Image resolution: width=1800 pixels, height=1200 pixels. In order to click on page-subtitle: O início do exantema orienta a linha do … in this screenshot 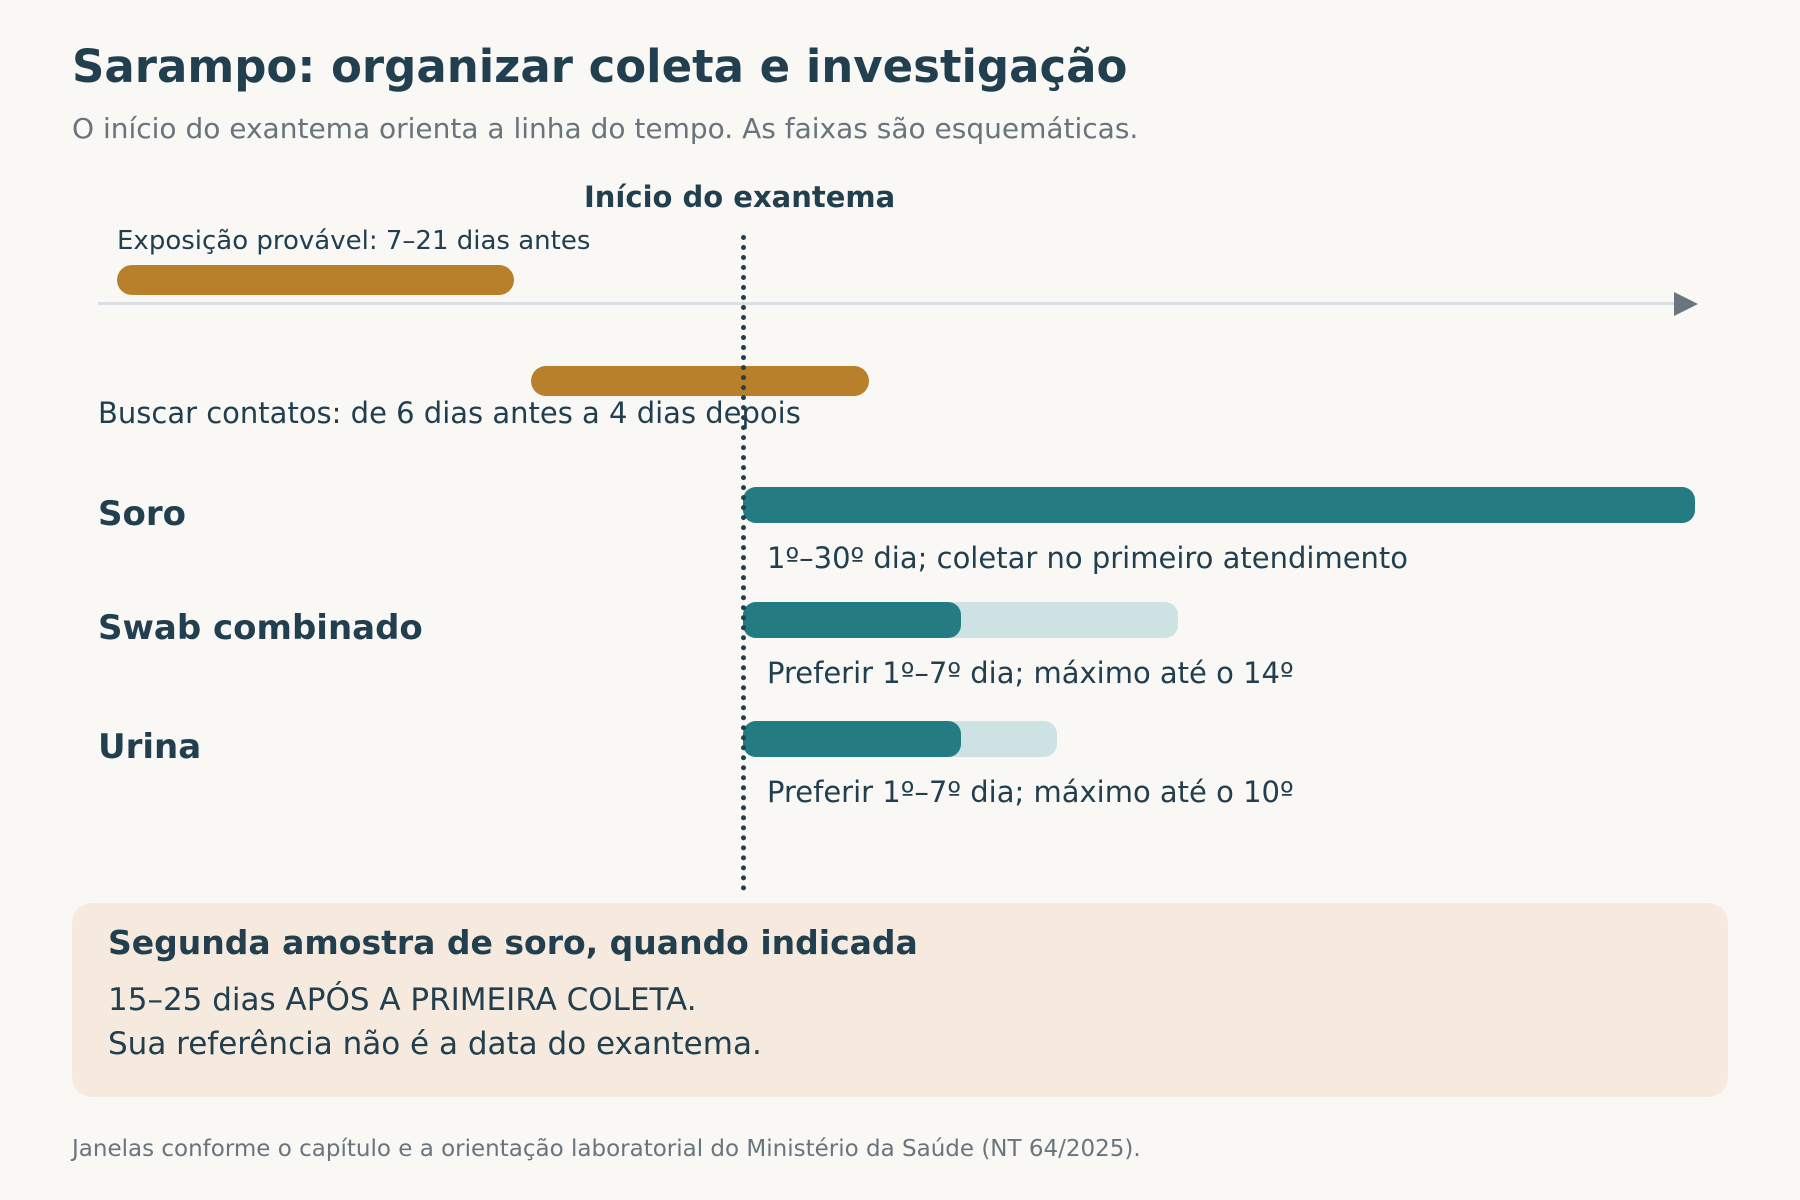, I will do `click(605, 128)`.